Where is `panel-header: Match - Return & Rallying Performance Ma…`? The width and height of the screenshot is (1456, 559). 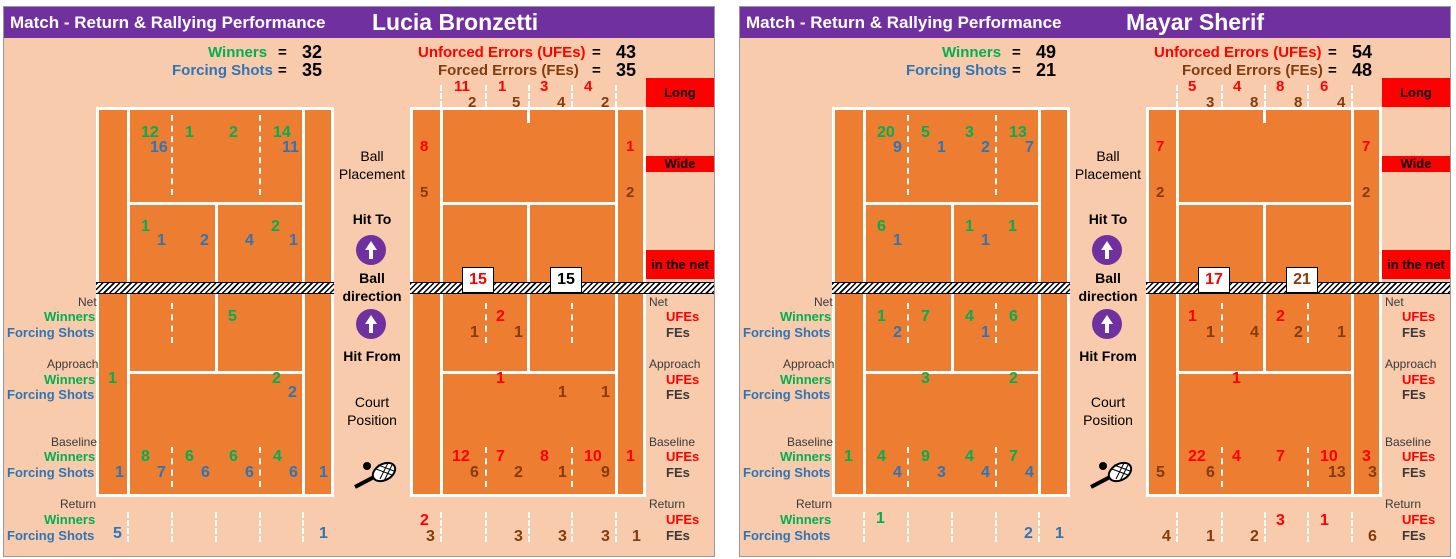
panel-header: Match - Return & Rallying Performance Ma… is located at coordinates (1095, 22).